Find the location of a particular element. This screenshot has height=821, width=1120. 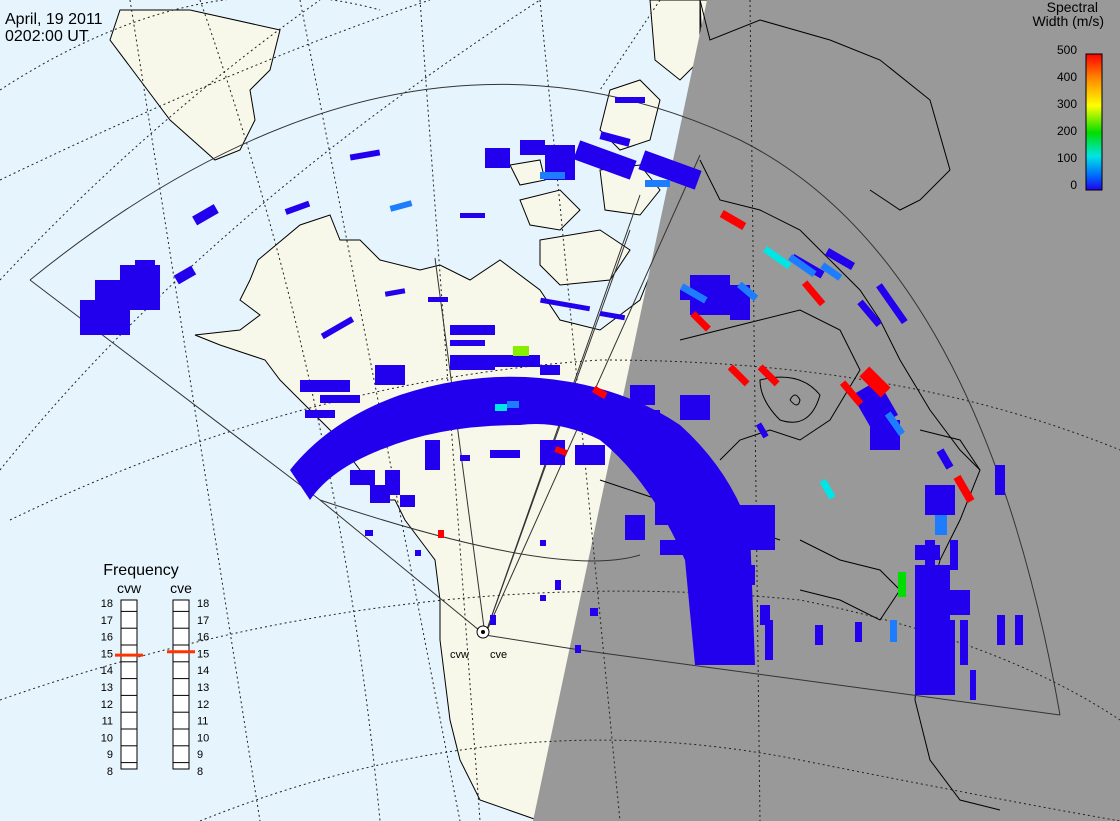

frequency-scale-label-right: 8 is located at coordinates (200, 772).